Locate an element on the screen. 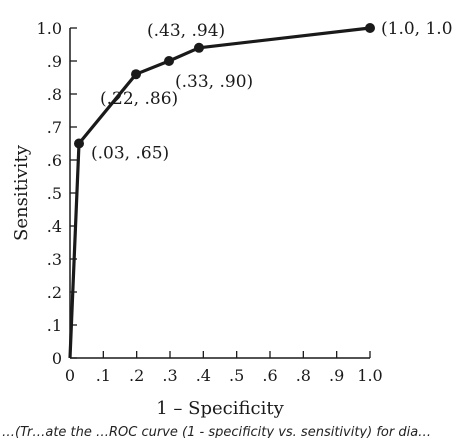 Image resolution: width=463 pixels, height=438 pixels. y-tick-label: .2 is located at coordinates (54, 292).